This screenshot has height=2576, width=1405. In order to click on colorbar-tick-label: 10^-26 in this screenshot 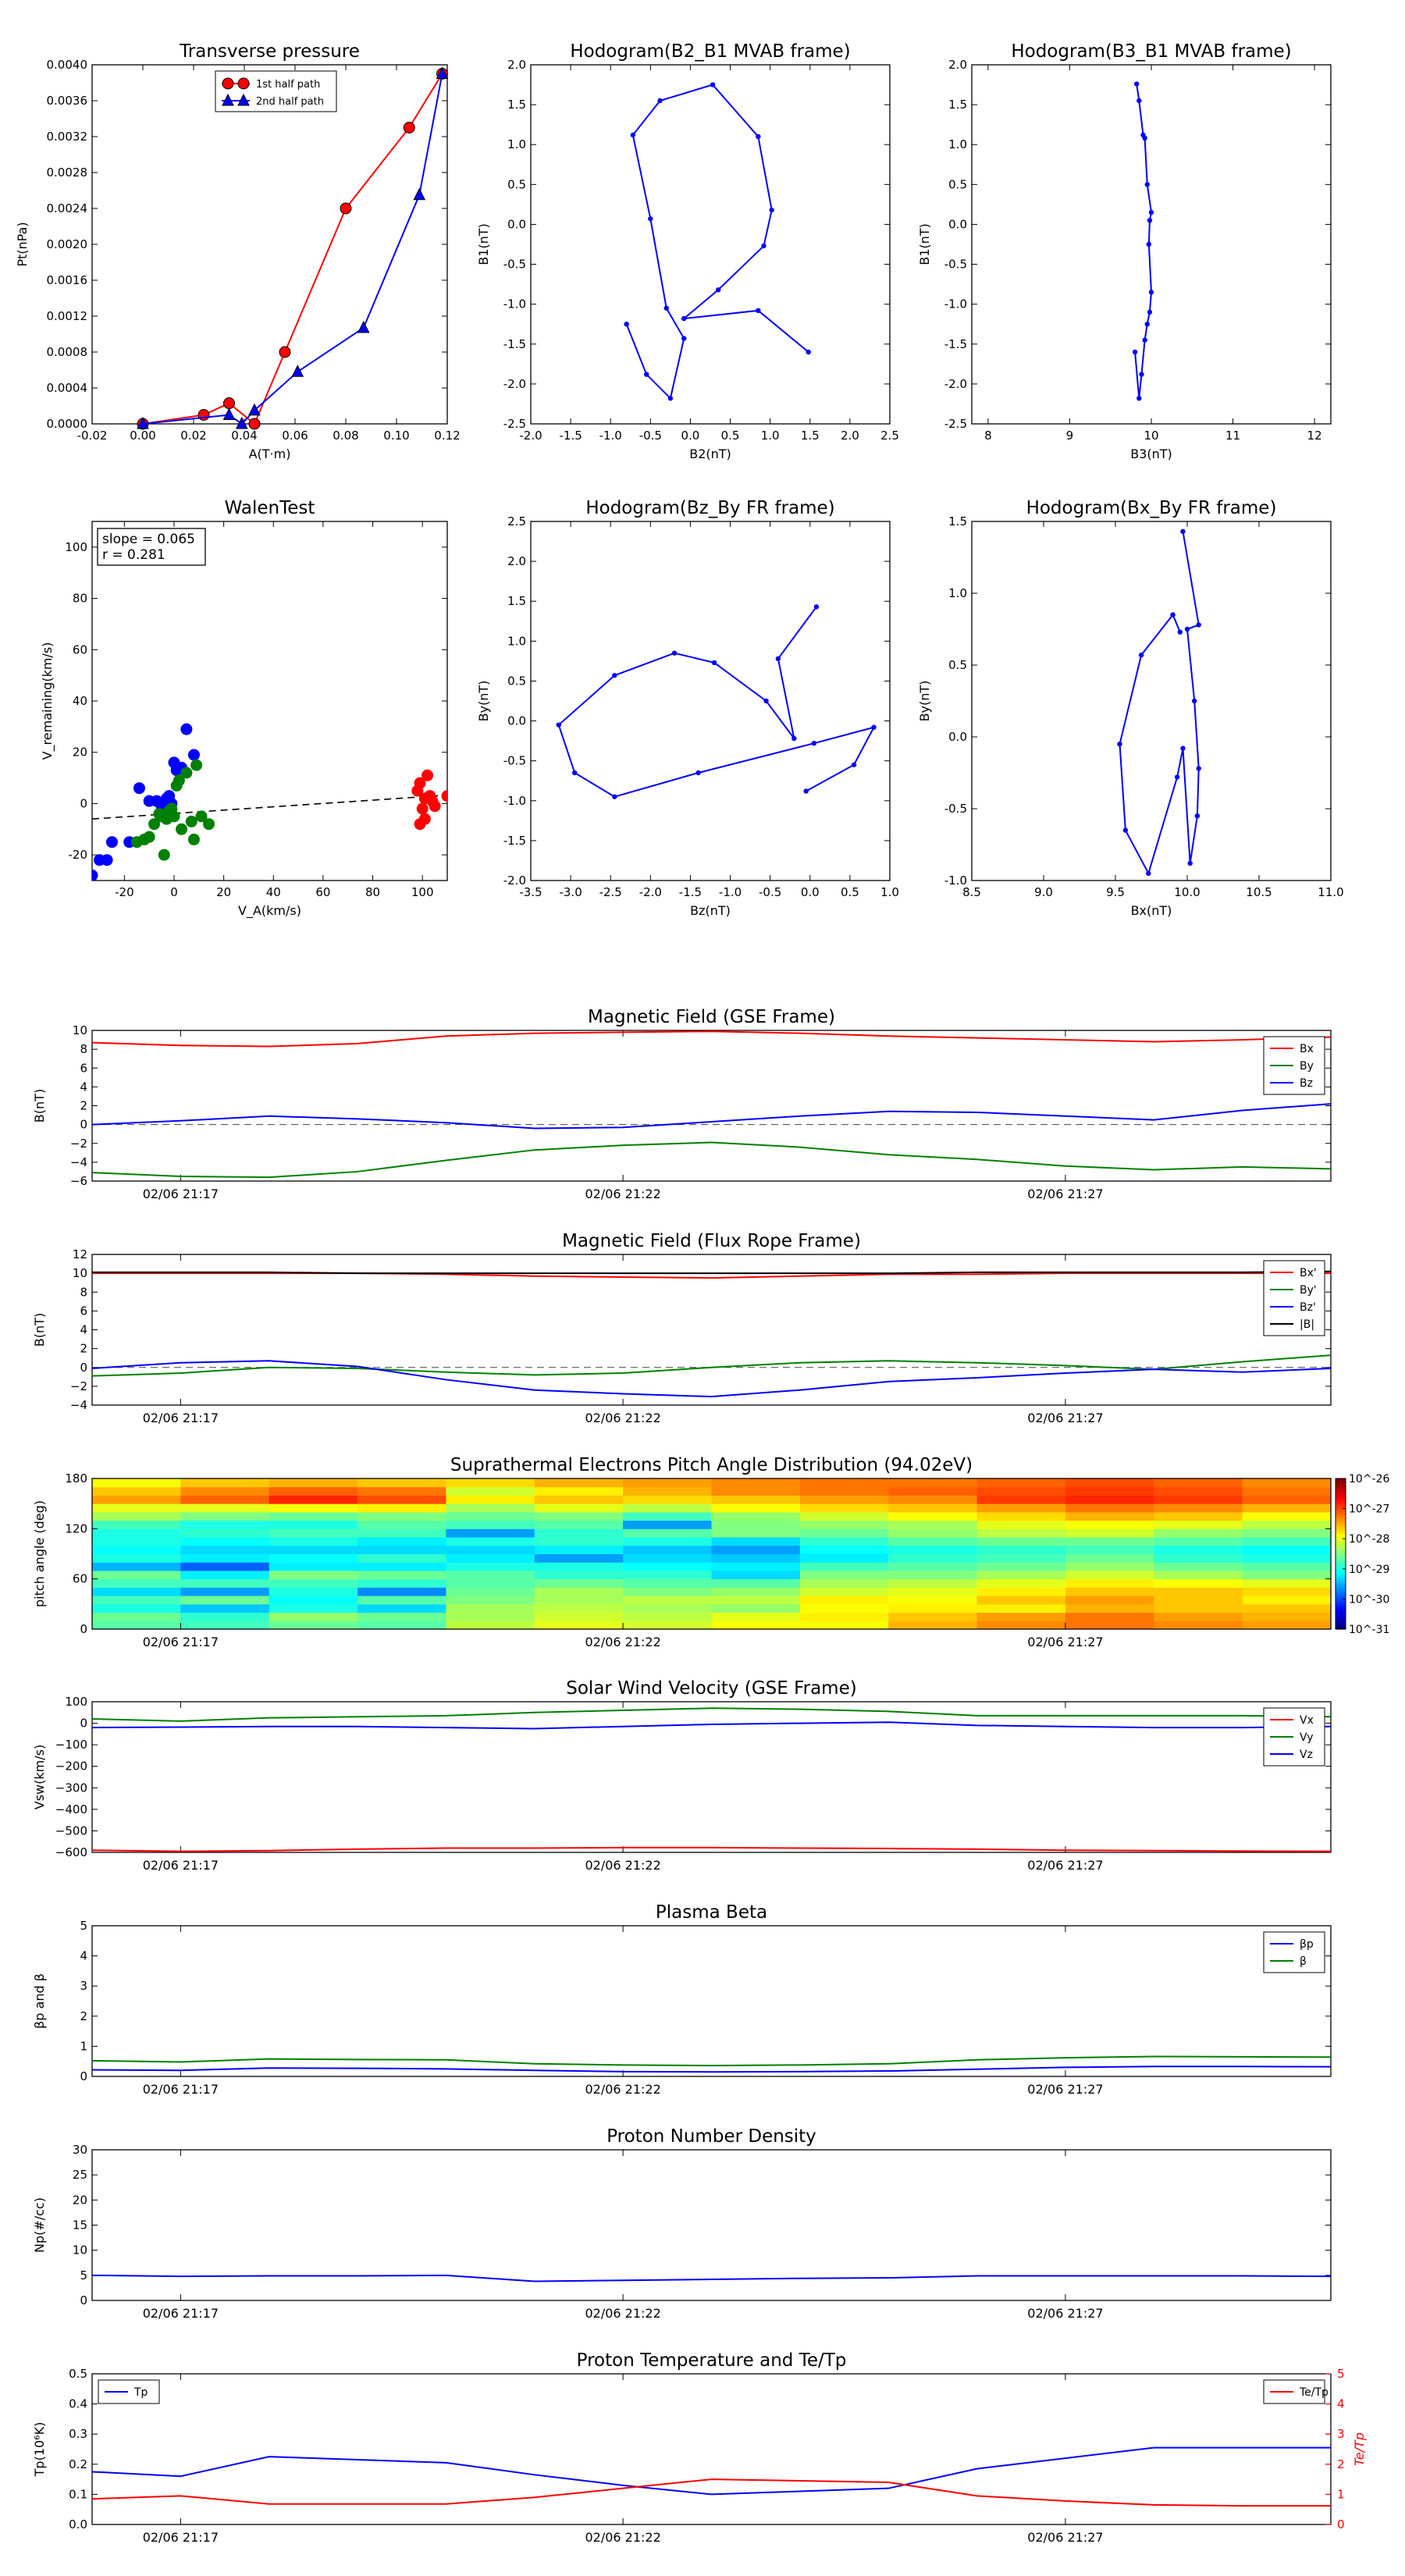, I will do `click(1369, 1479)`.